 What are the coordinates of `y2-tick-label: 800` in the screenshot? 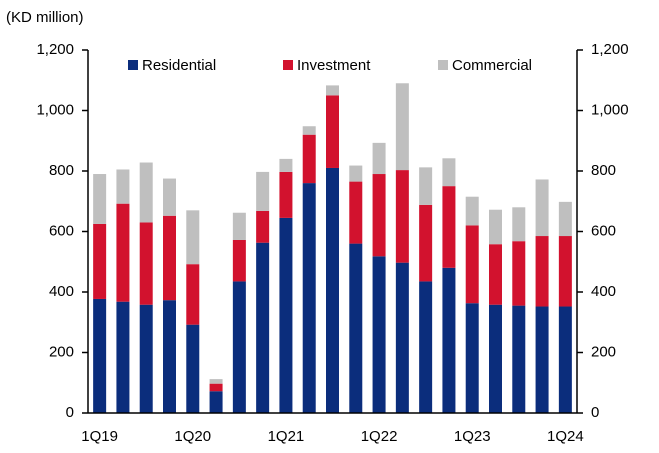 It's located at (603, 170).